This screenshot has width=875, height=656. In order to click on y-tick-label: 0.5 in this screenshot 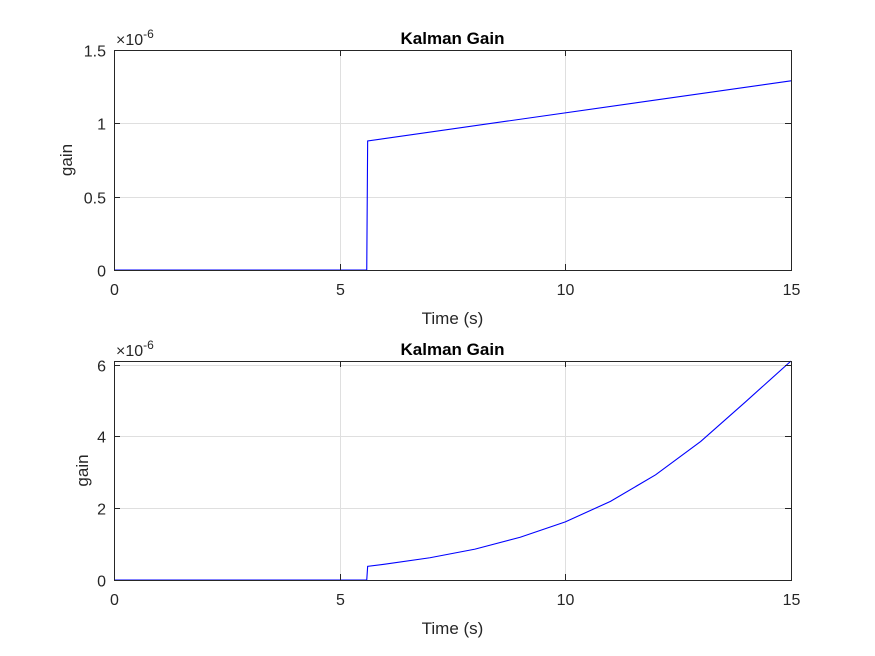, I will do `click(95, 199)`.